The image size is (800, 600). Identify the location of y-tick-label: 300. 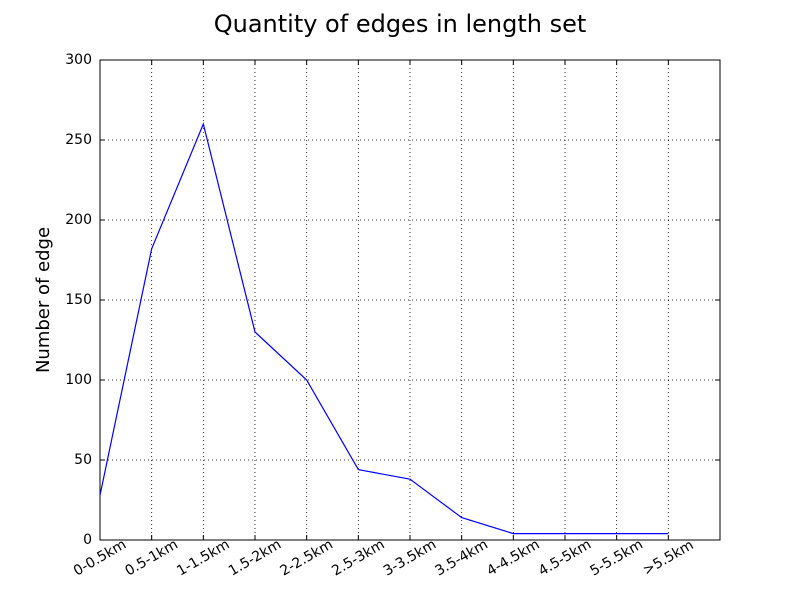
(78, 60).